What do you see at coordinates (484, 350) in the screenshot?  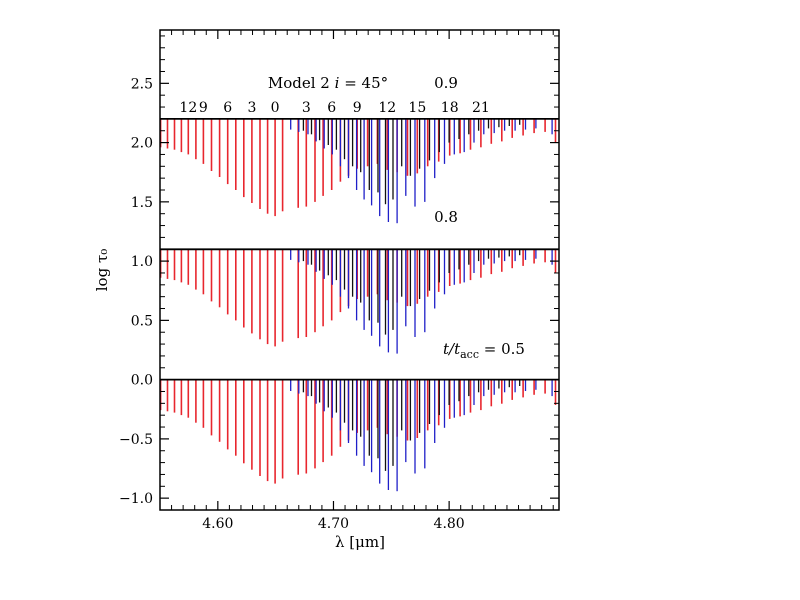 I see `panel-label-0.5: t/tacc = 0.5` at bounding box center [484, 350].